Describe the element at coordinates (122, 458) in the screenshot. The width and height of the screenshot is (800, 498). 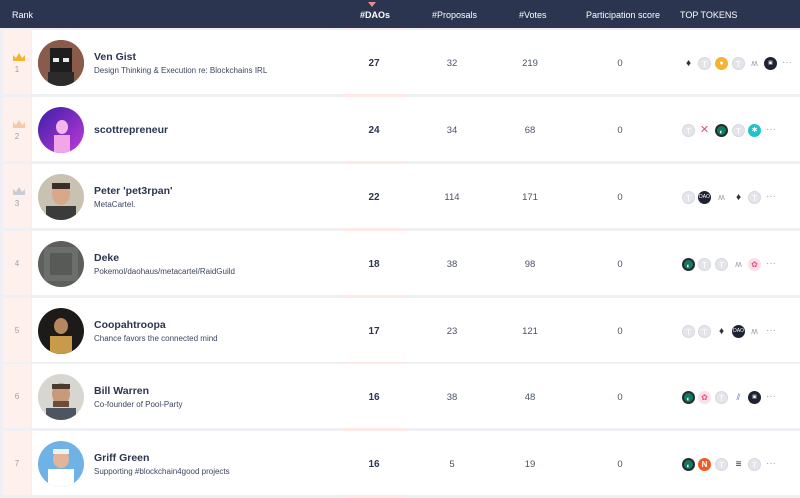
I see `user-name: Griff Green` at that location.